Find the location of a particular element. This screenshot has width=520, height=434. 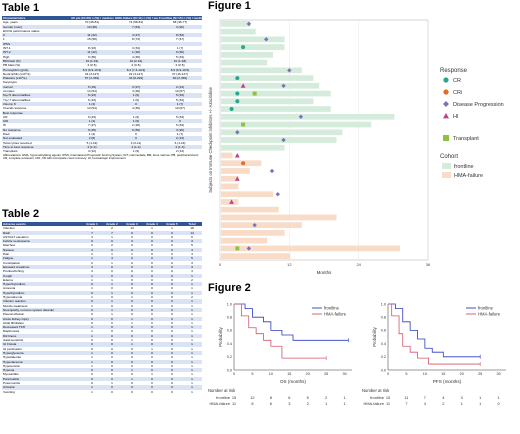

legend-progression-icon is located at coordinates (446, 104).